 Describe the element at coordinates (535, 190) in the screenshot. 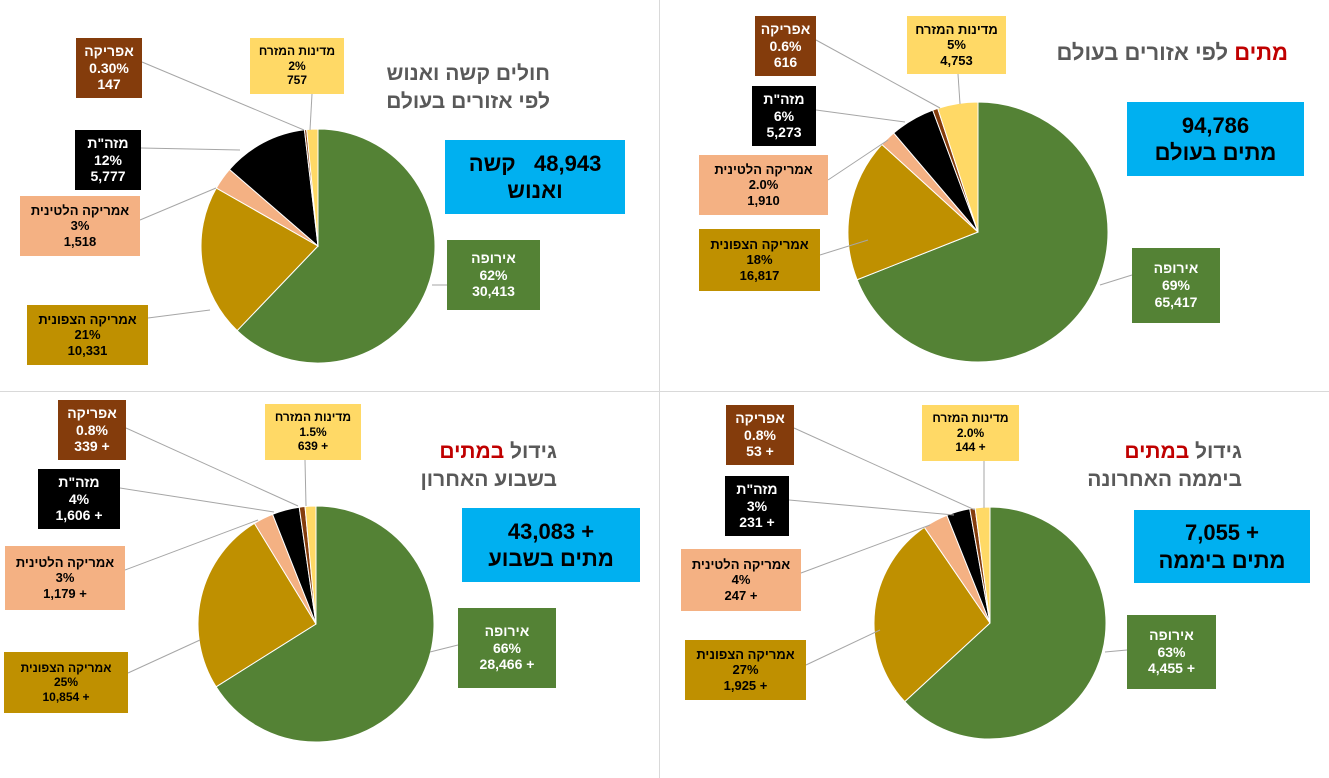

I see `summary-caption: ואנוש` at that location.